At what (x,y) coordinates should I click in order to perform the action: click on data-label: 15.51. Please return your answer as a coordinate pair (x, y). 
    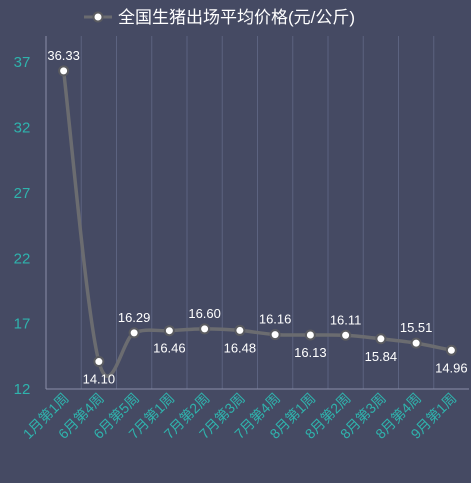
    Looking at the image, I should click on (416, 327).